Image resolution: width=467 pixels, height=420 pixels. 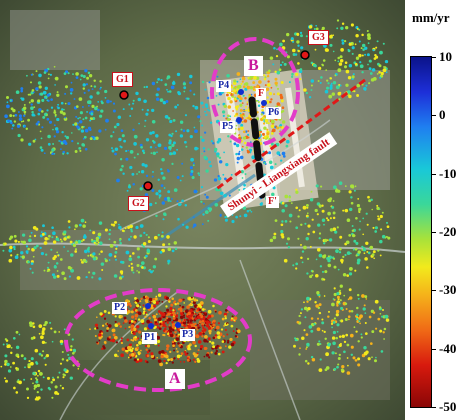 What do you see at coordinates (120, 308) in the screenshot?
I see `point-label-p2: P2` at bounding box center [120, 308].